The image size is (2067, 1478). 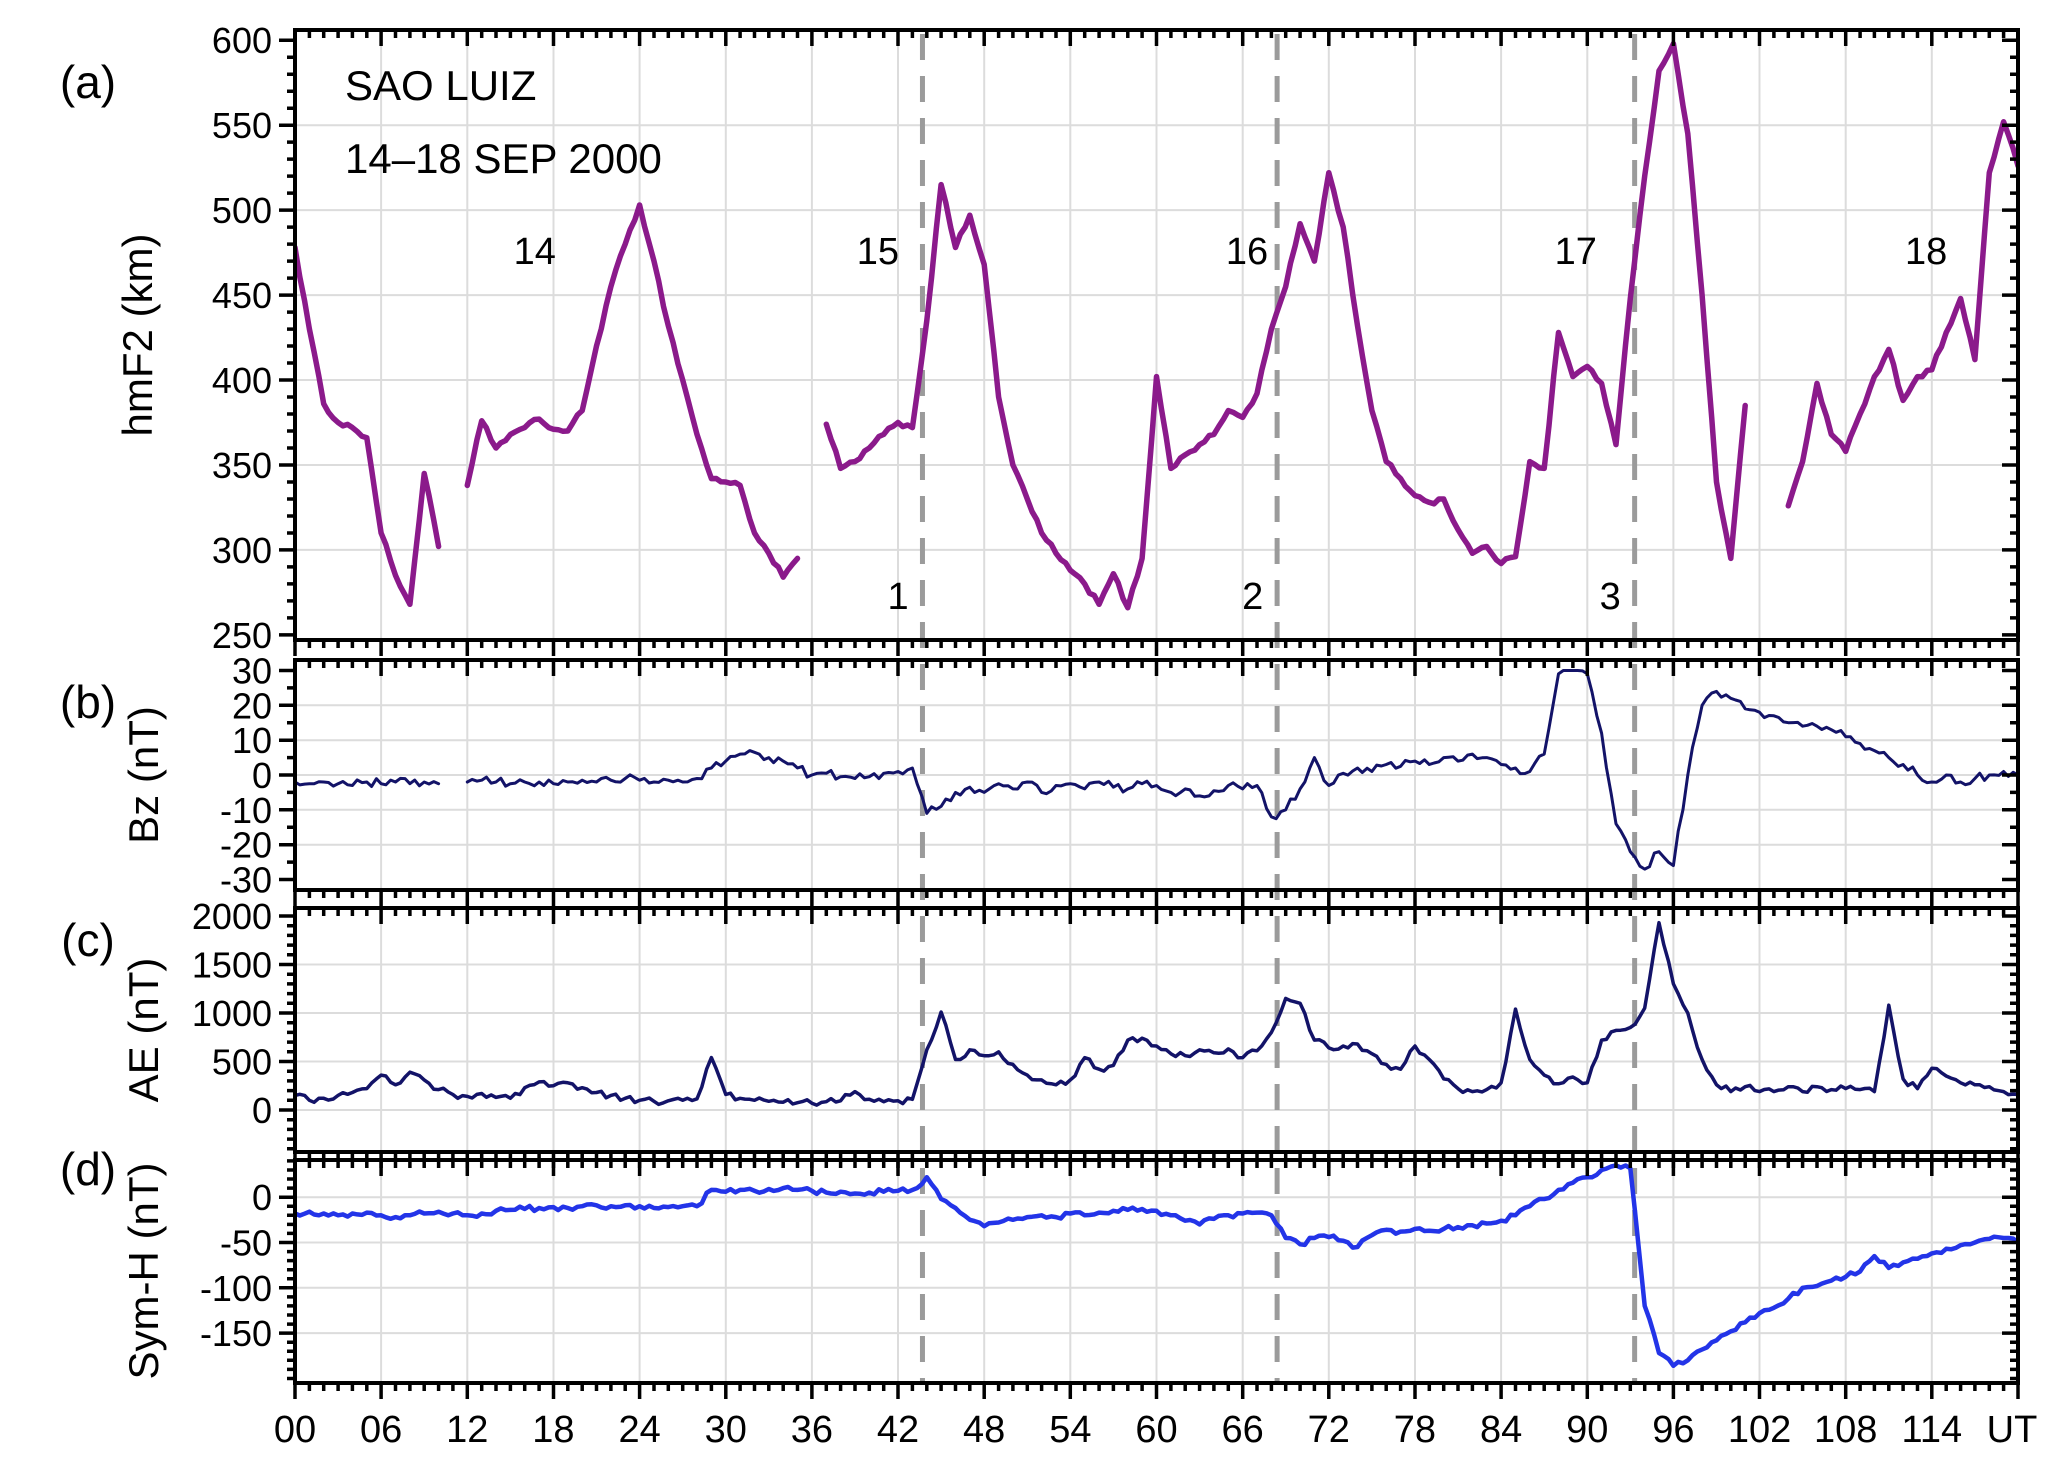 What do you see at coordinates (1070, 1430) in the screenshot?
I see `x-tick-label: 54` at bounding box center [1070, 1430].